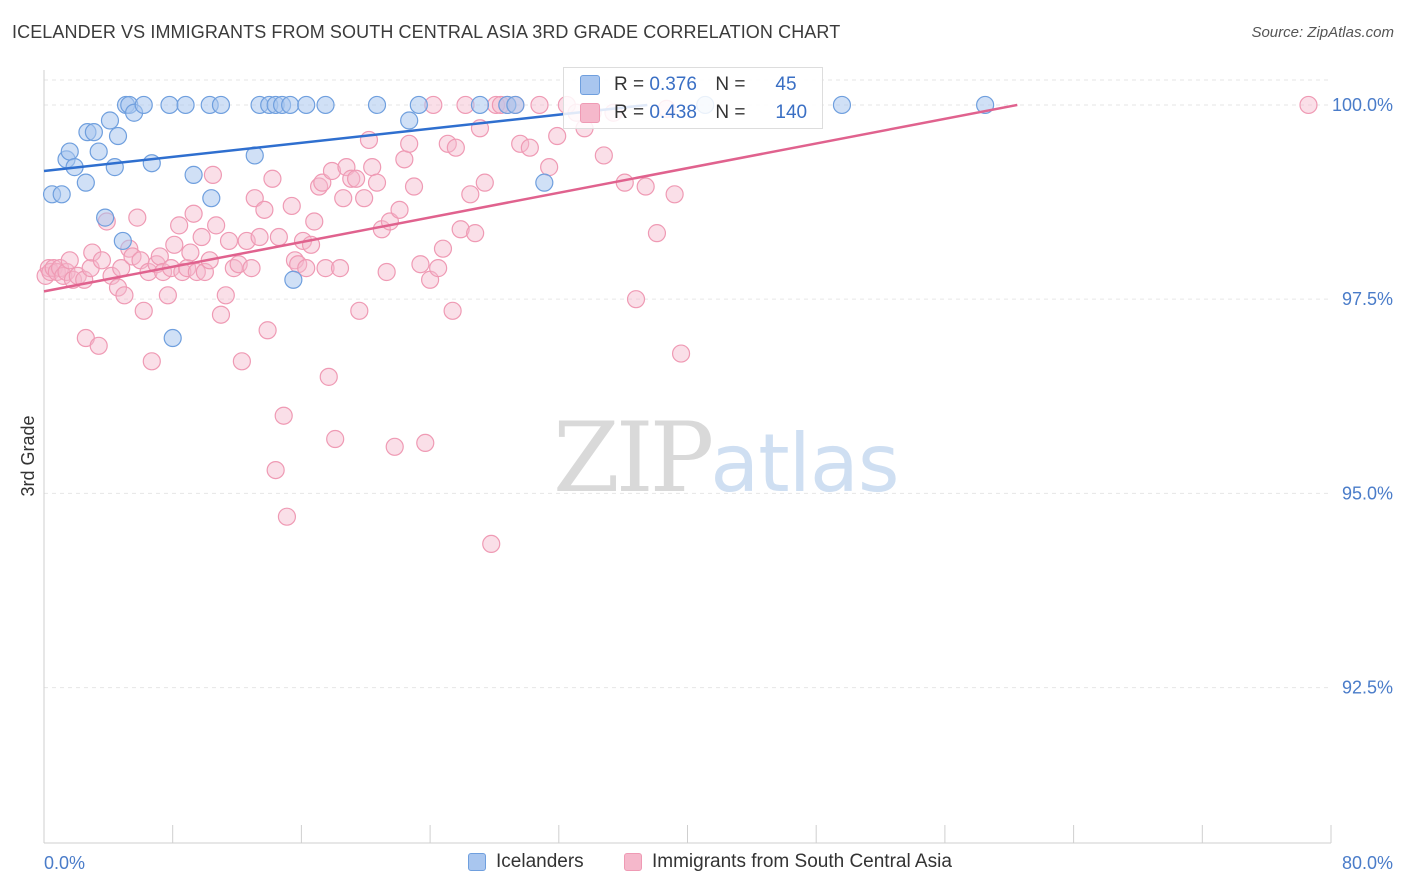  What do you see at coordinates (730, 112) in the screenshot?
I see `stats-pink-n-label: N =` at bounding box center [730, 112].